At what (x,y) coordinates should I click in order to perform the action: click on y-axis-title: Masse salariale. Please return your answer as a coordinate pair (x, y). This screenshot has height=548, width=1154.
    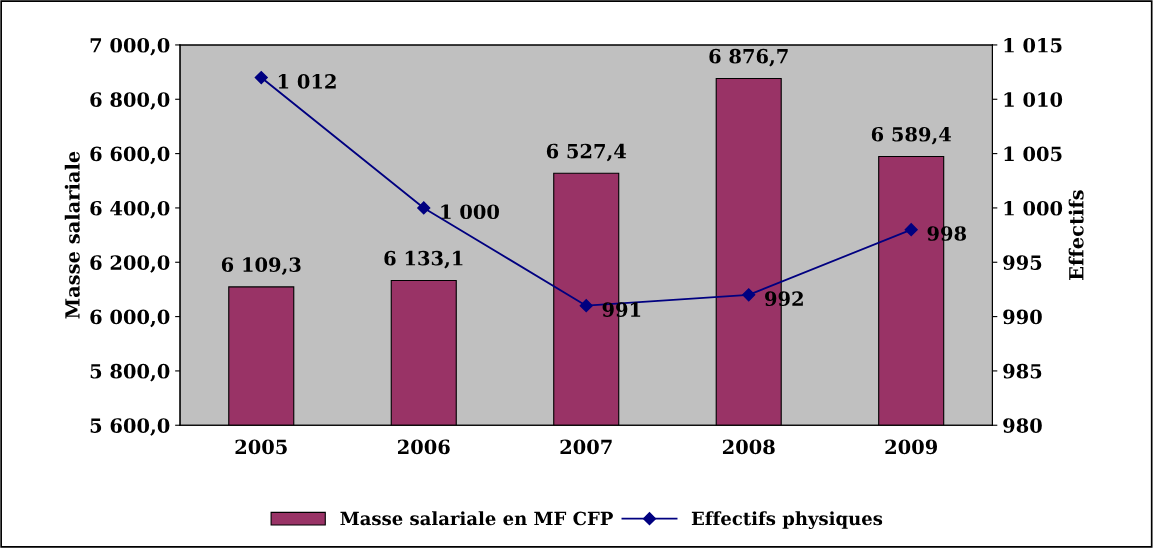
    Looking at the image, I should click on (72, 235).